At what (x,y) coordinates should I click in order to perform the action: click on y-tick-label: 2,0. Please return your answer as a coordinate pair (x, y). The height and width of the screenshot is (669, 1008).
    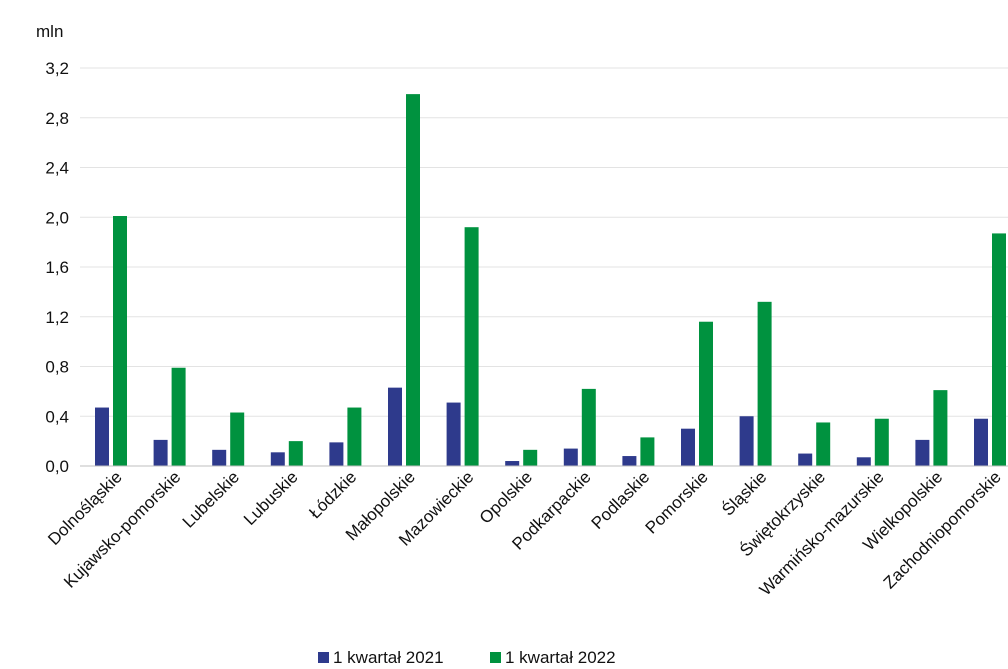
    Looking at the image, I should click on (57, 217).